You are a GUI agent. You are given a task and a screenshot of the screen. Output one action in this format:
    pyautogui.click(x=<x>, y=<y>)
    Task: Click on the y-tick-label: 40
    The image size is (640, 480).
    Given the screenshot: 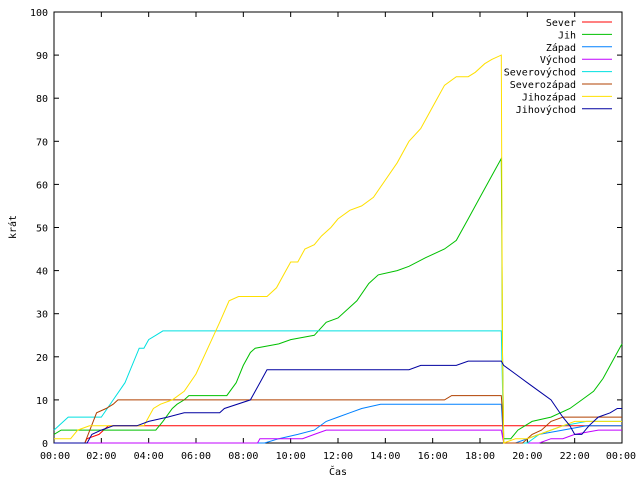 What is the action you would take?
    pyautogui.click(x=42, y=272)
    